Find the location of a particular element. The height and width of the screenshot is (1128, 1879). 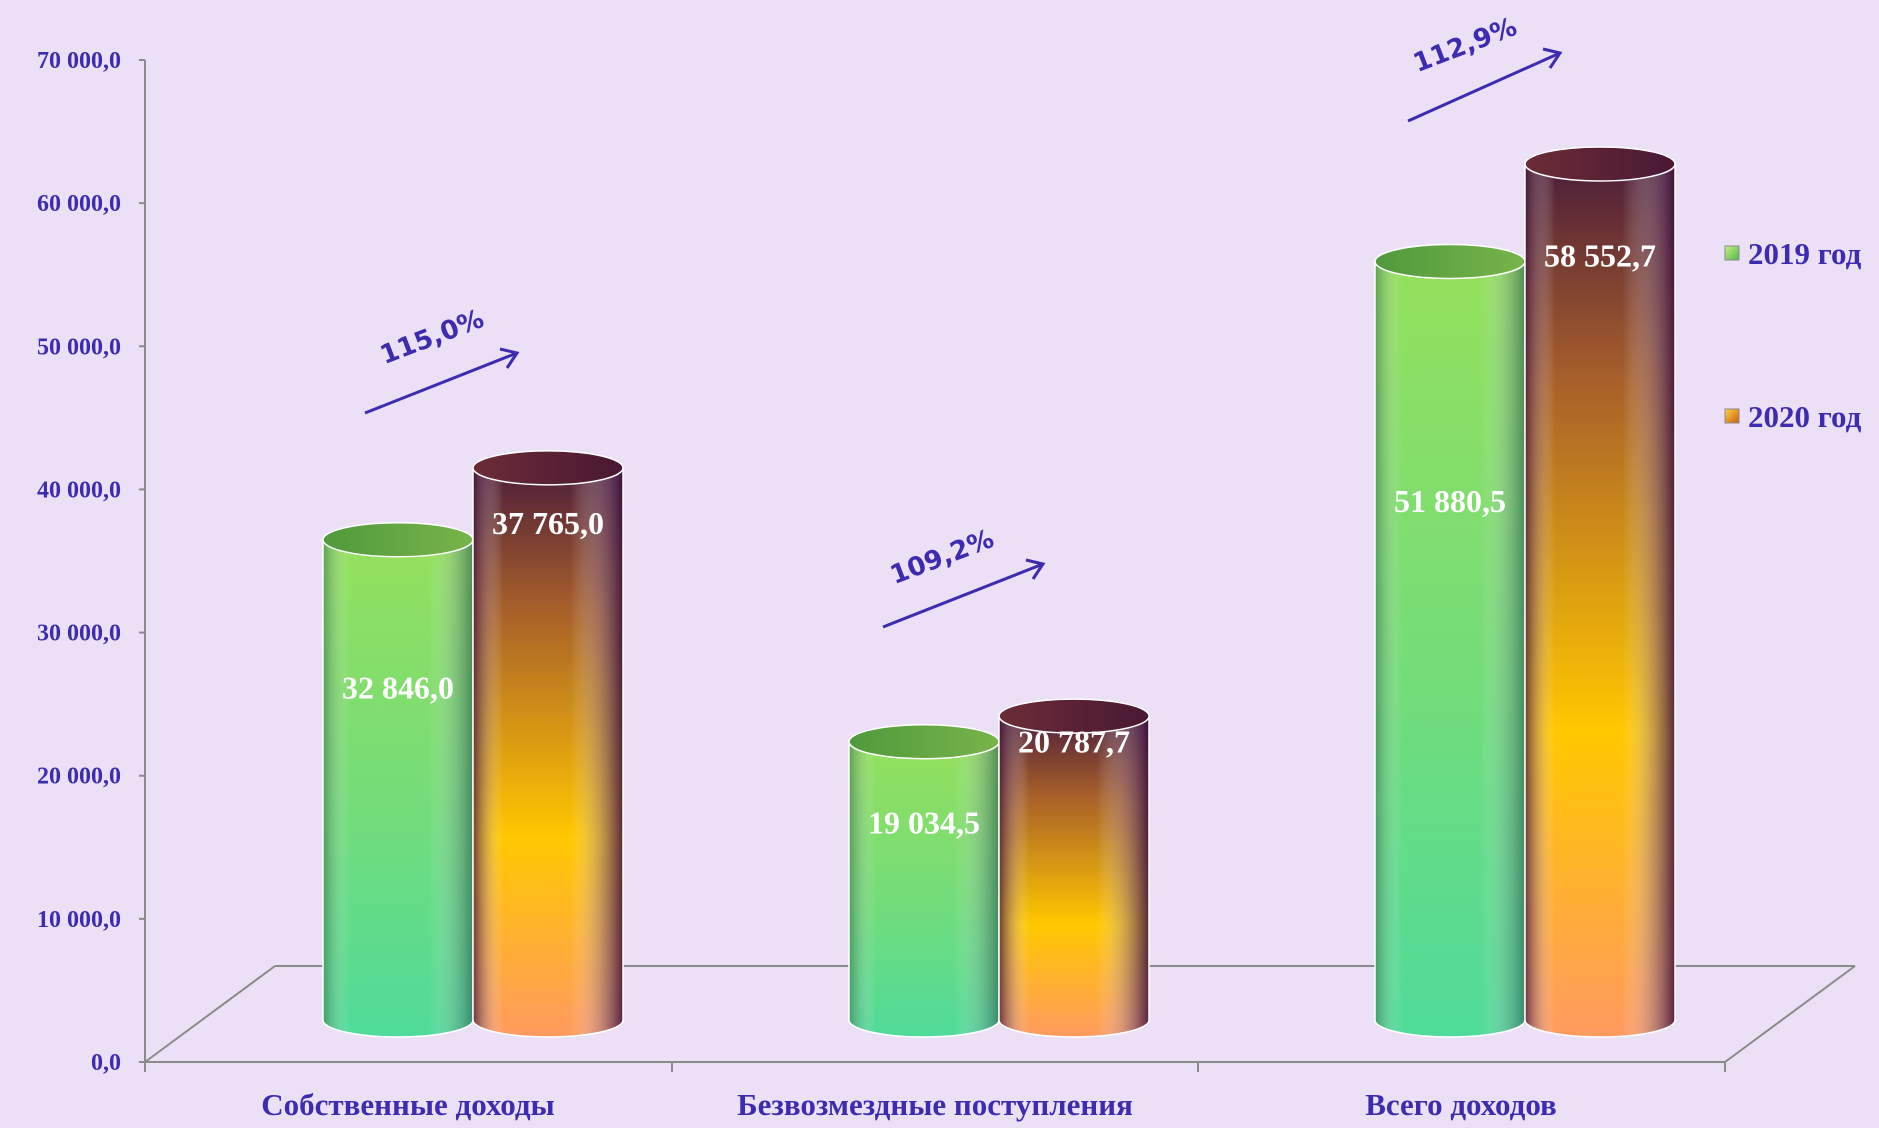

y-tick-label: 50 000,0 is located at coordinates (79, 347).